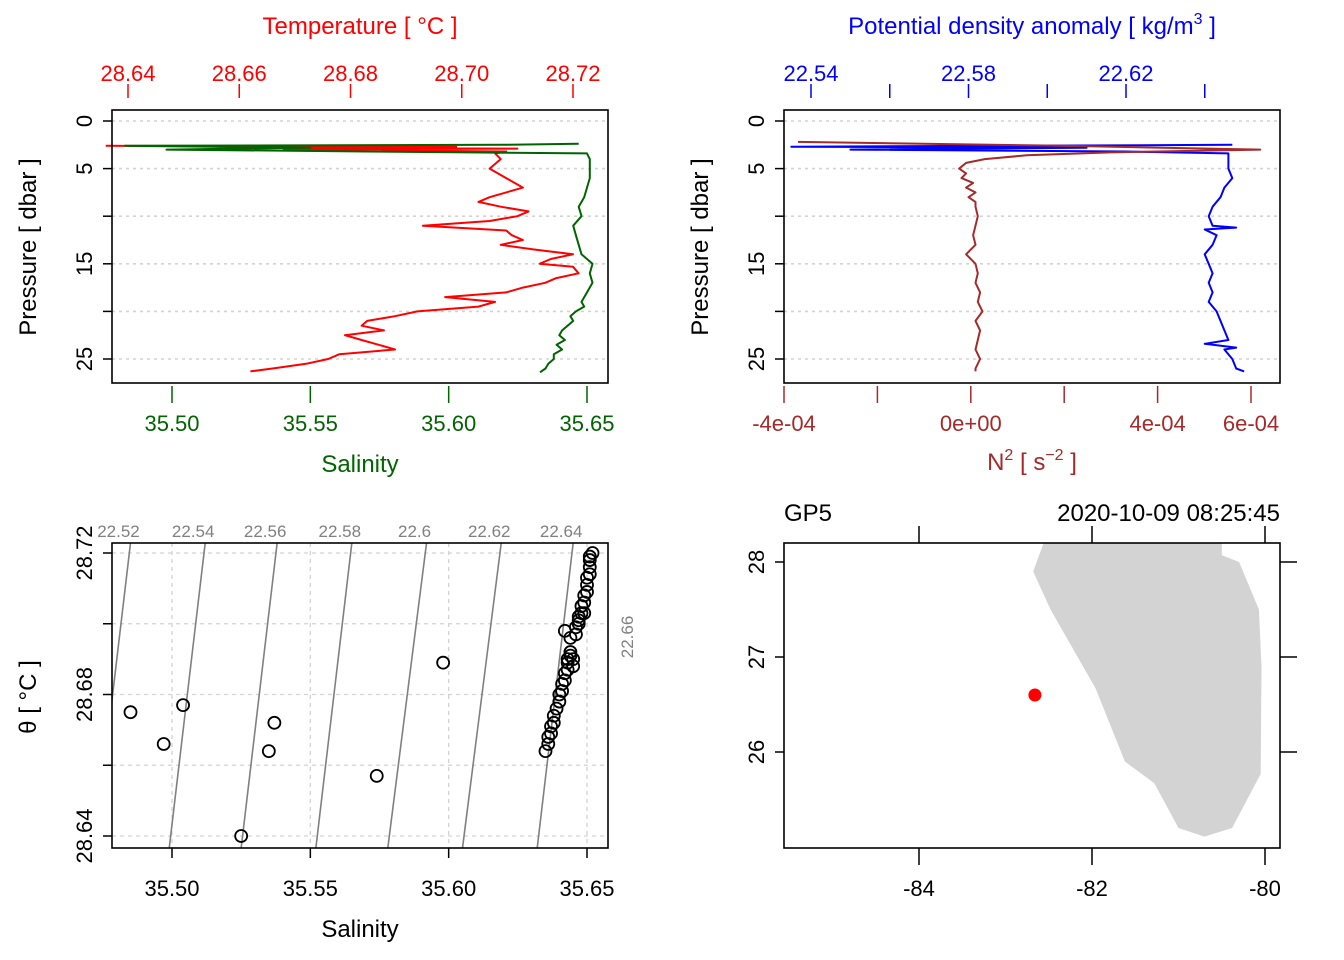 This screenshot has height=960, width=1344. I want to click on salinity-tick-label: 35.50, so click(171, 888).